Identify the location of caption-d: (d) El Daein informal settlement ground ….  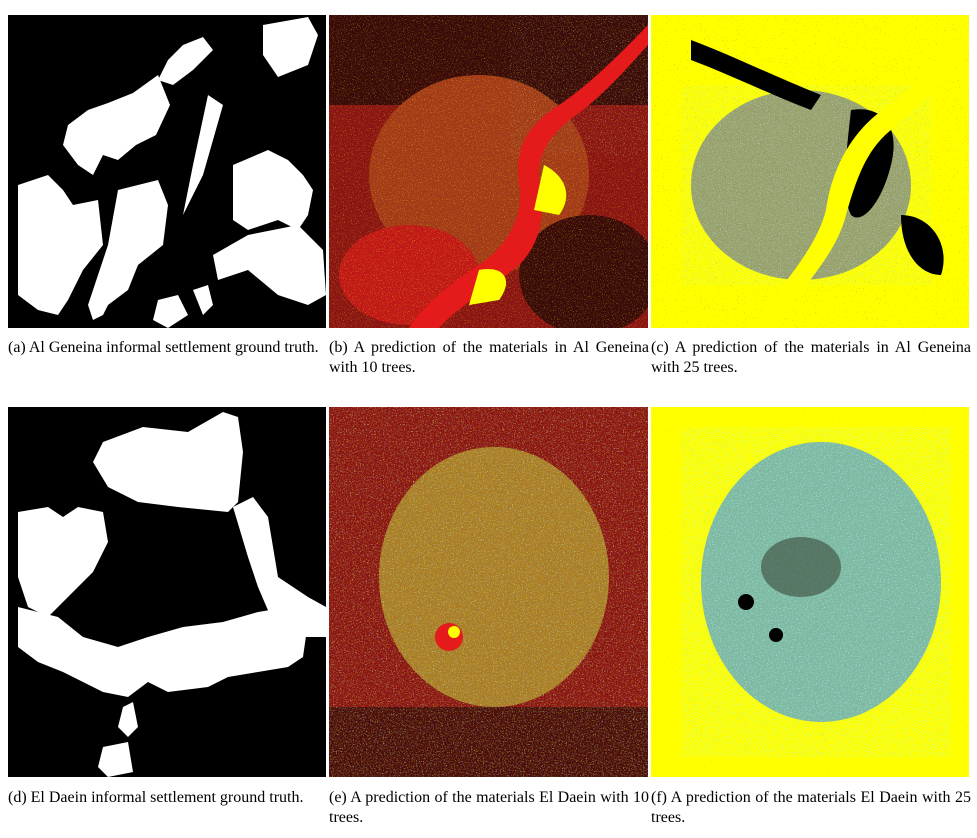
(156, 797).